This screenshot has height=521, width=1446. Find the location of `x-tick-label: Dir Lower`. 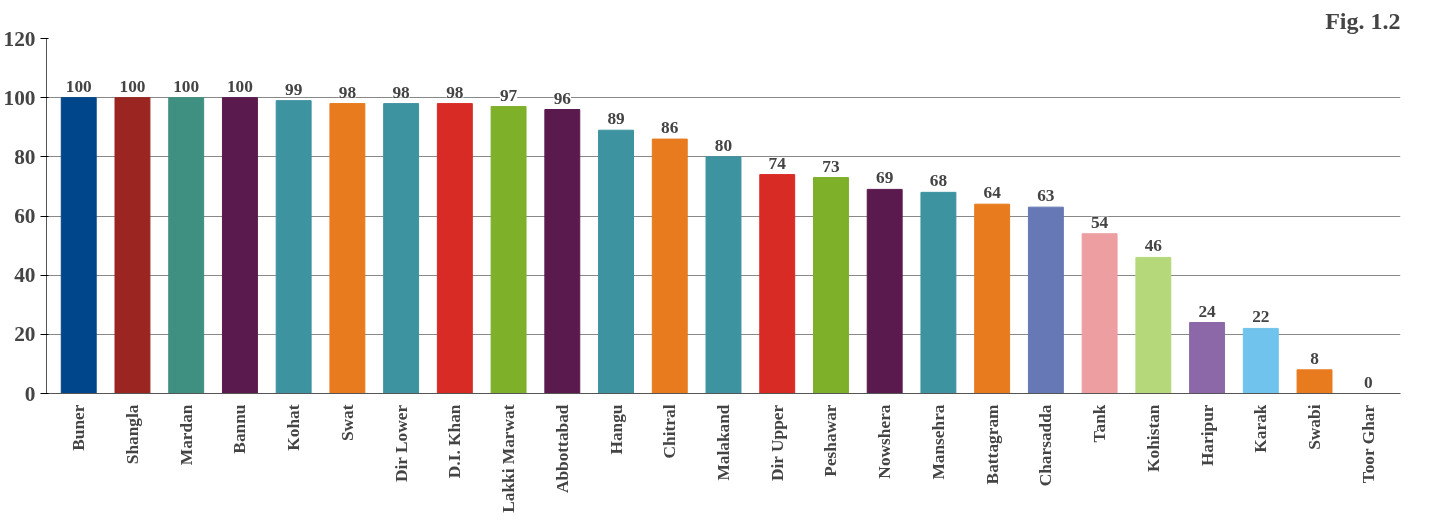

x-tick-label: Dir Lower is located at coordinates (401, 443).